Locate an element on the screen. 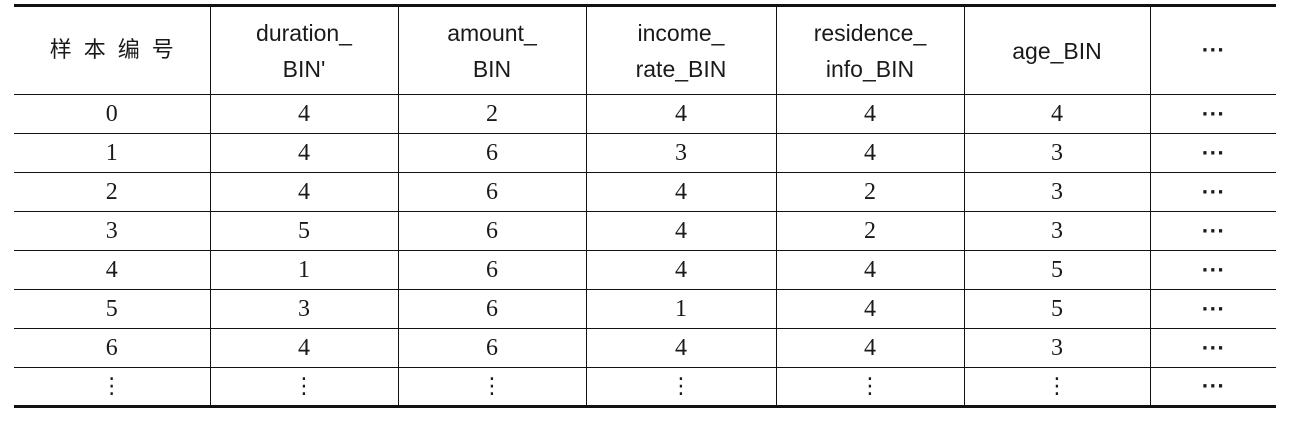 This screenshot has width=1290, height=448. header-residence-info-bin-line1: residence_ is located at coordinates (870, 32).